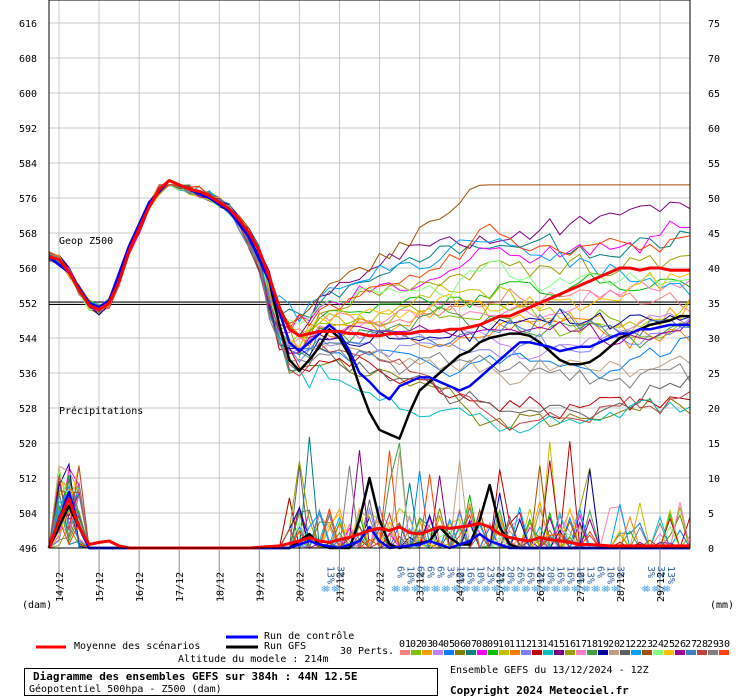 This screenshot has height=700, width=740. I want to click on left-tick-label: 592, so click(28, 129).